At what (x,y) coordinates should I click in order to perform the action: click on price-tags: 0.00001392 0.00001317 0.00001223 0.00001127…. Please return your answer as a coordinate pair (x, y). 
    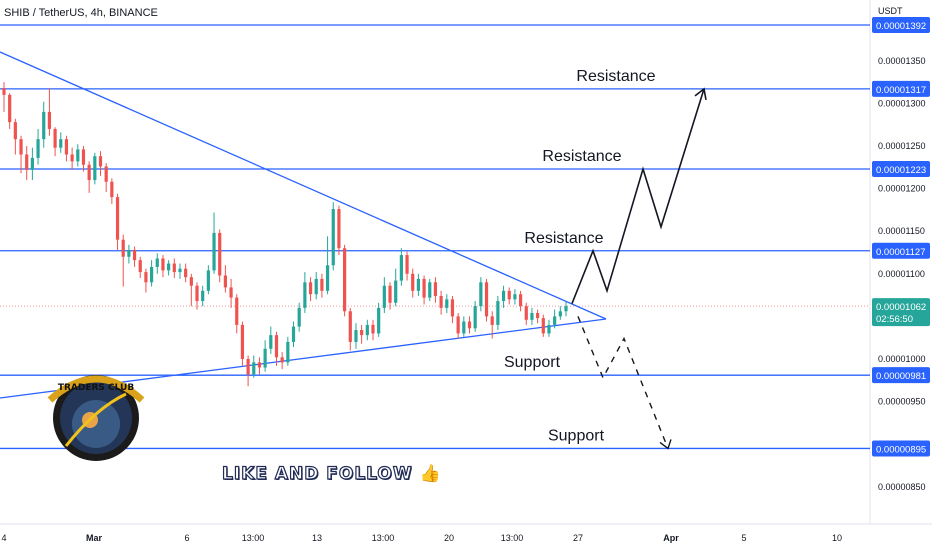
    Looking at the image, I should click on (901, 237).